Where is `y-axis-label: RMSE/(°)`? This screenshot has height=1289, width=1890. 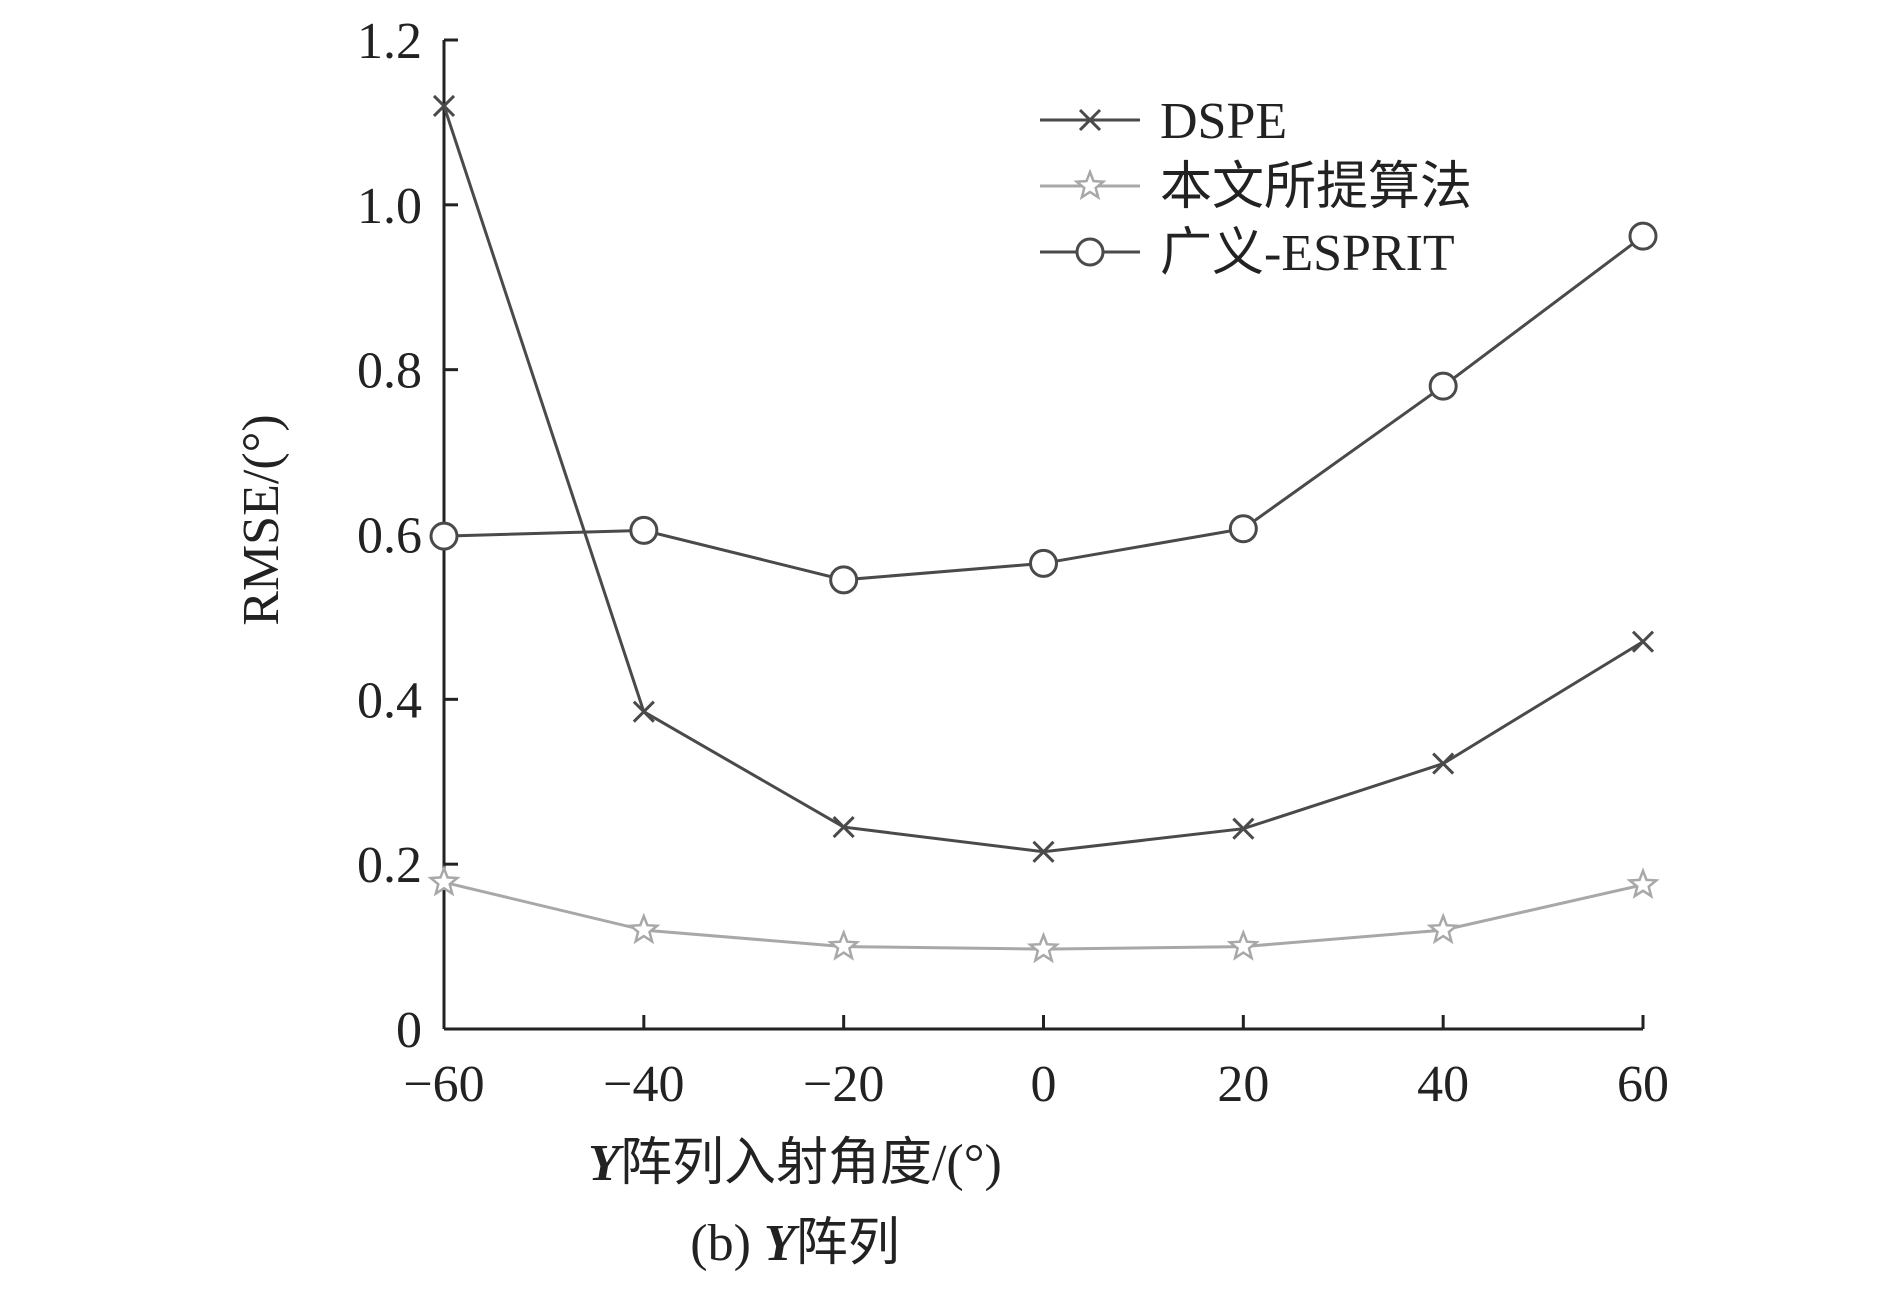
y-axis-label: RMSE/(°) is located at coordinates (261, 519).